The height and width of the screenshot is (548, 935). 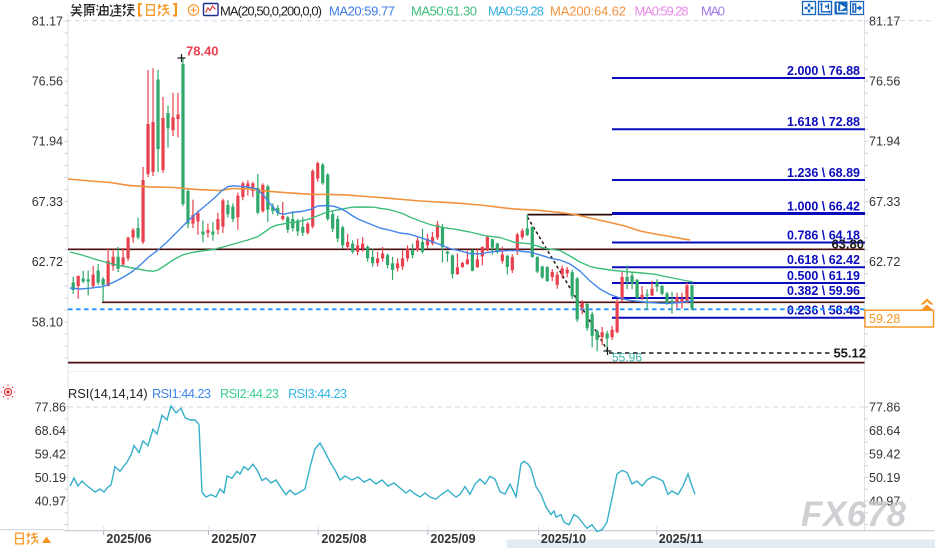 What do you see at coordinates (884, 319) in the screenshot?
I see `svg-text: 59.28` at bounding box center [884, 319].